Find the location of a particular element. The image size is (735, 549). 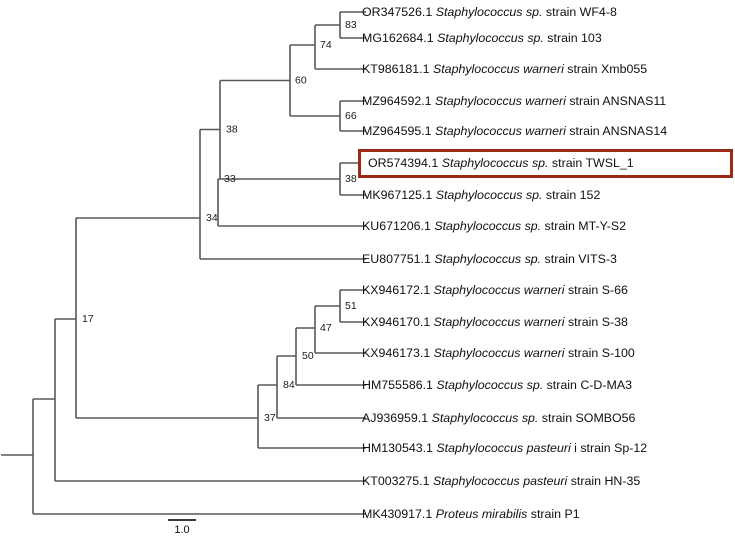

accession: HM130543.1 is located at coordinates (399, 448).